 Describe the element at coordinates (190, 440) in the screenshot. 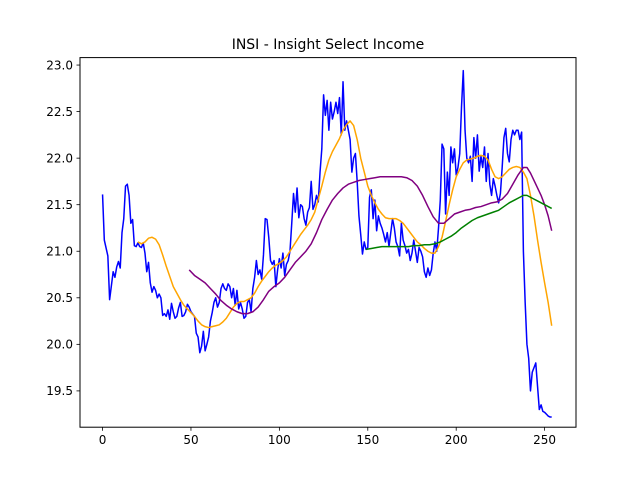

I see `x-tick-label: 50` at that location.